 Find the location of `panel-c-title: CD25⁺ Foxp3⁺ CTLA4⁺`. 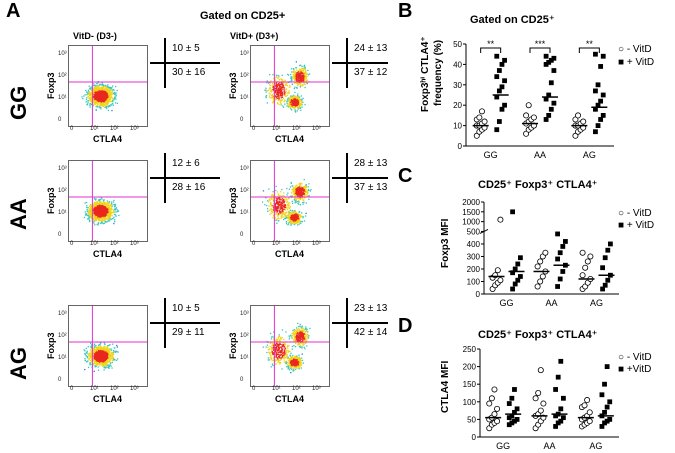

panel-c-title: CD25⁺ Foxp3⁺ CTLA4⁺ is located at coordinates (538, 185).